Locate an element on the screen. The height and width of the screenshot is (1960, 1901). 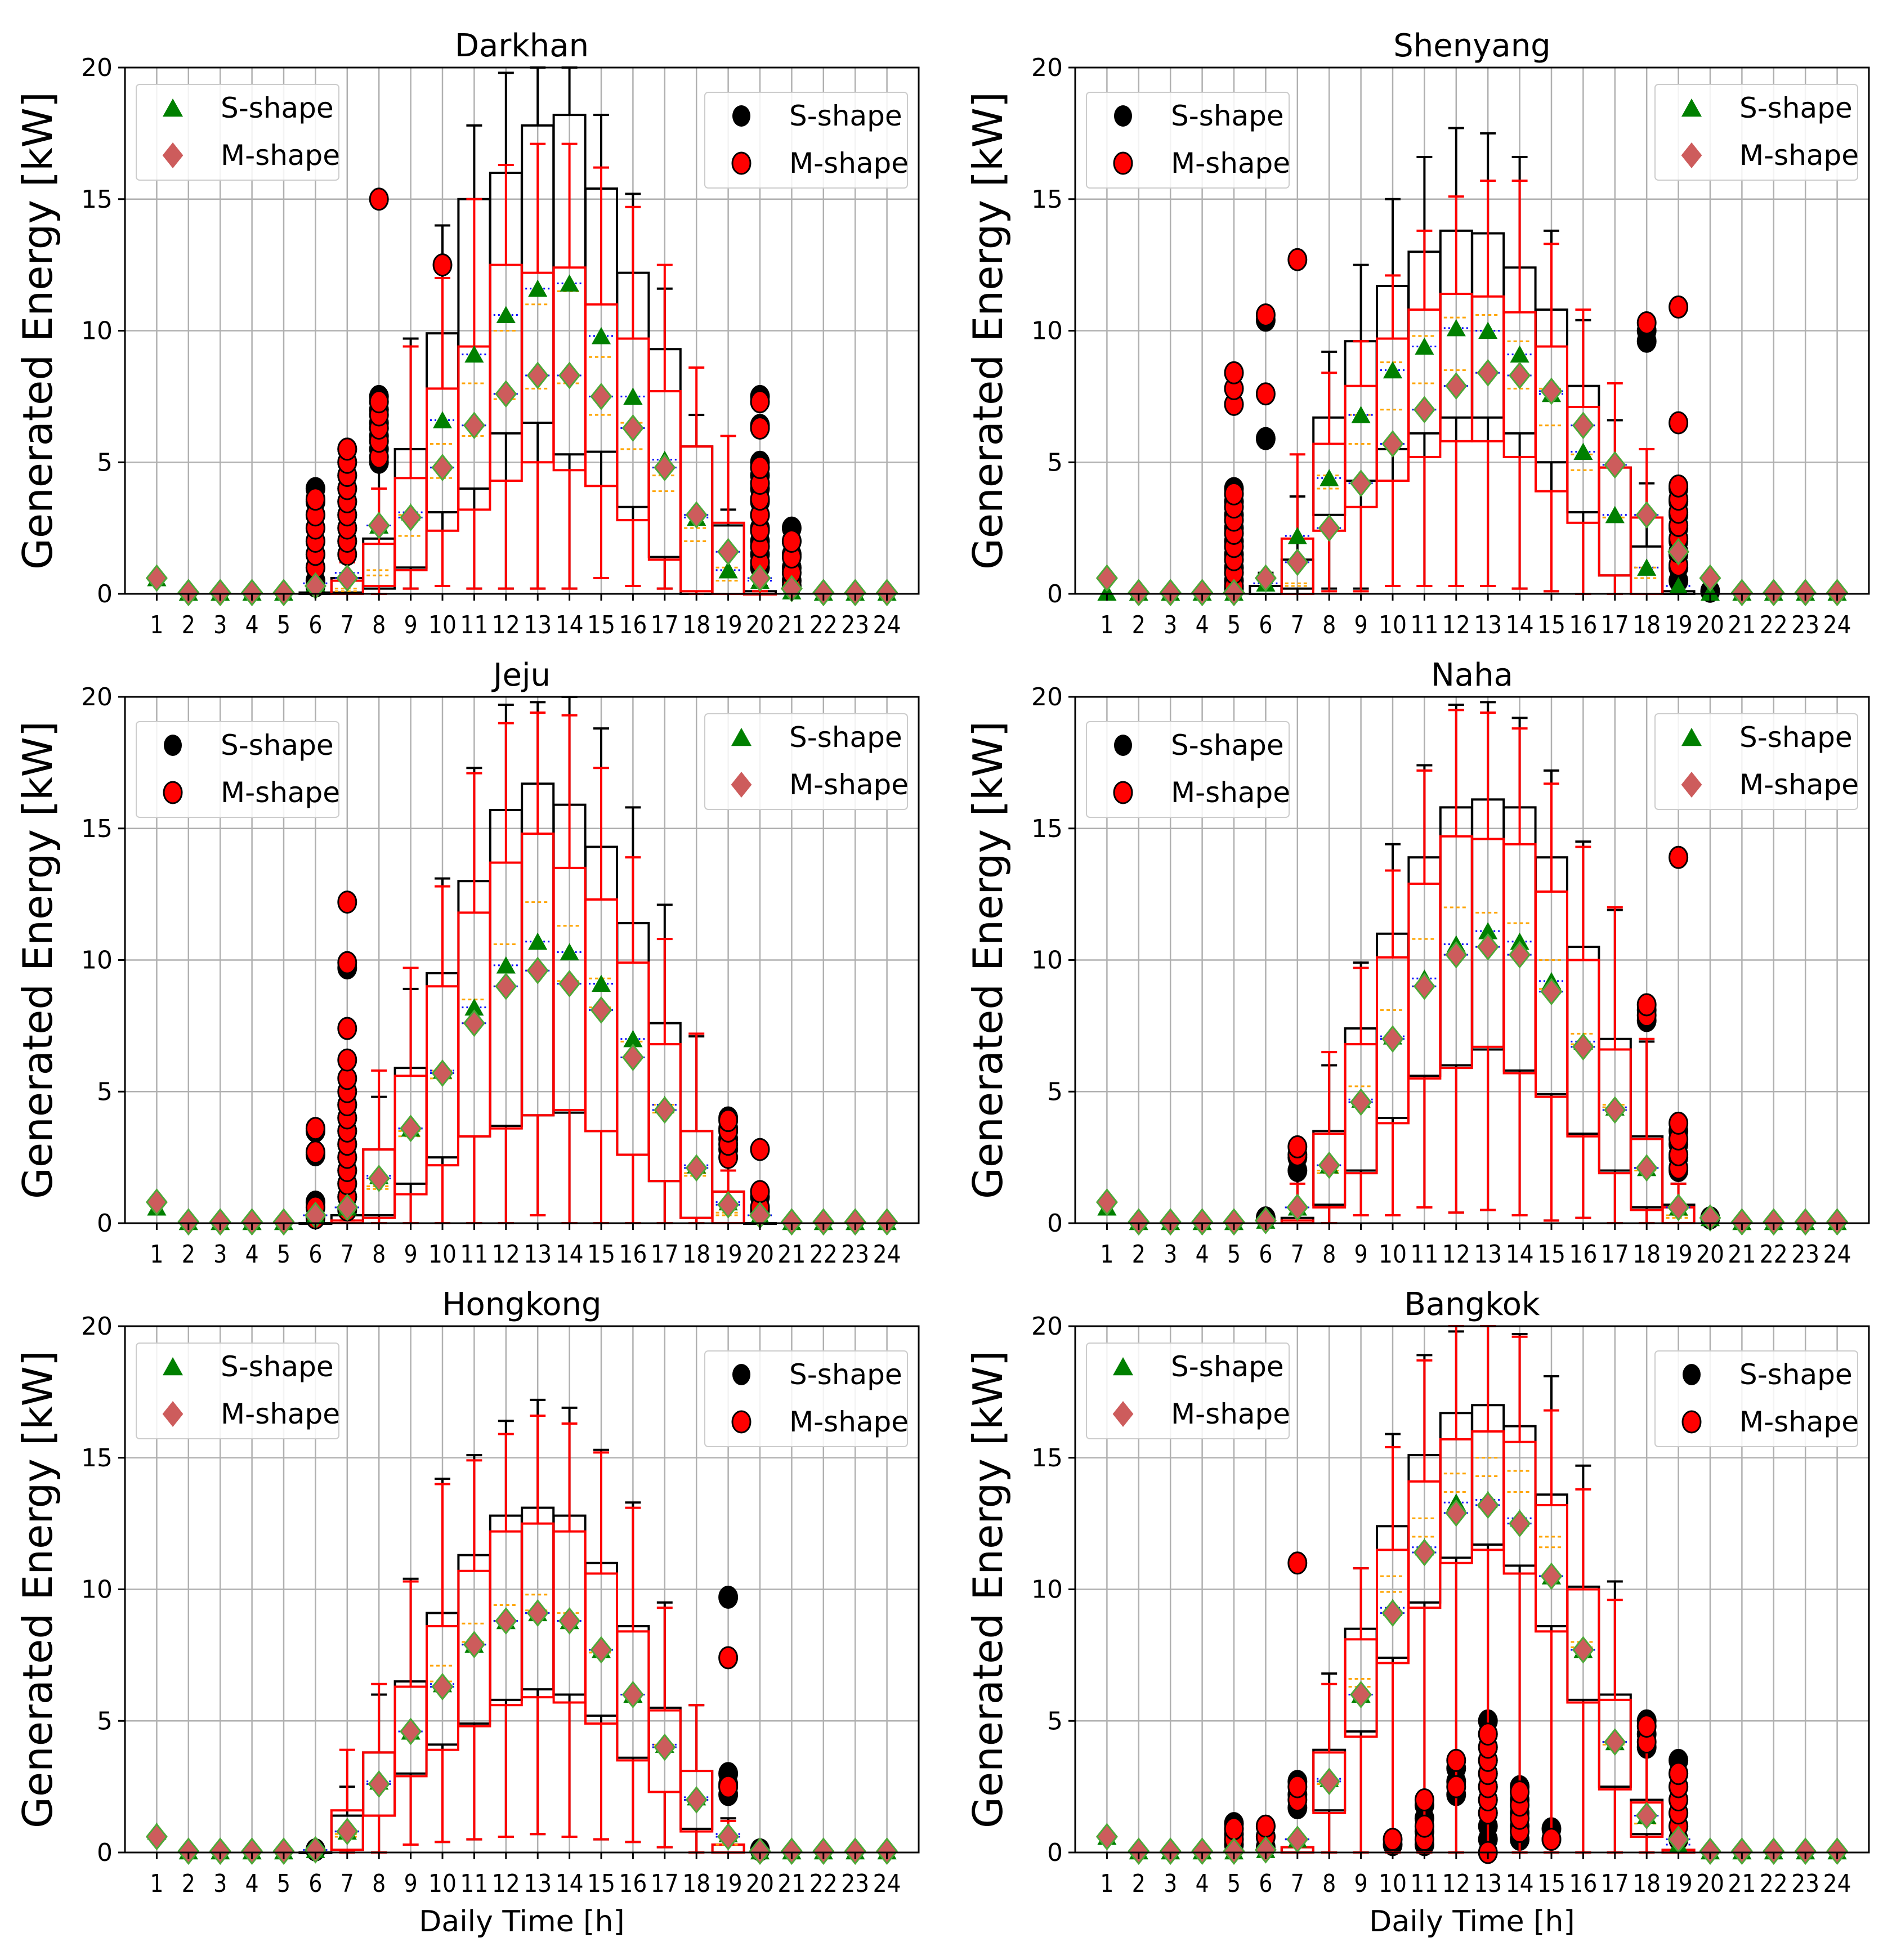
legend-circle-red-icon is located at coordinates (741, 163).